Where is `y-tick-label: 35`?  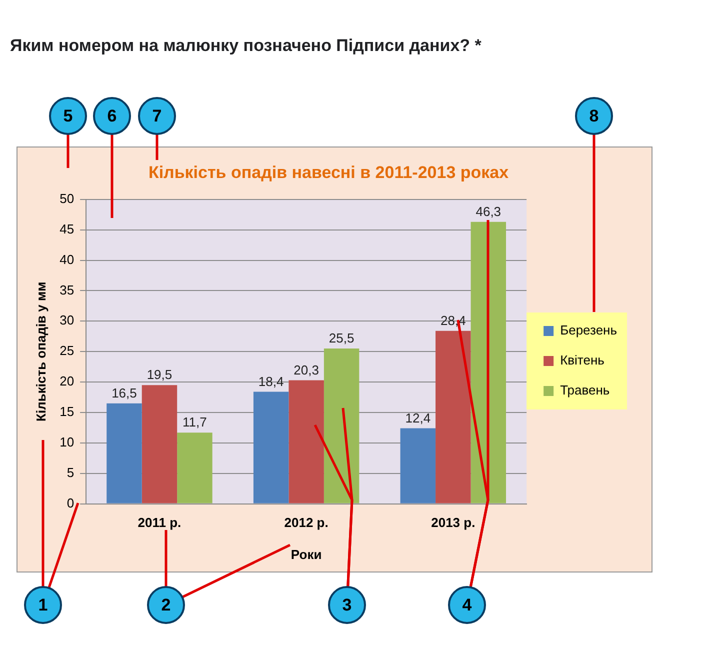
y-tick-label: 35 is located at coordinates (67, 290).